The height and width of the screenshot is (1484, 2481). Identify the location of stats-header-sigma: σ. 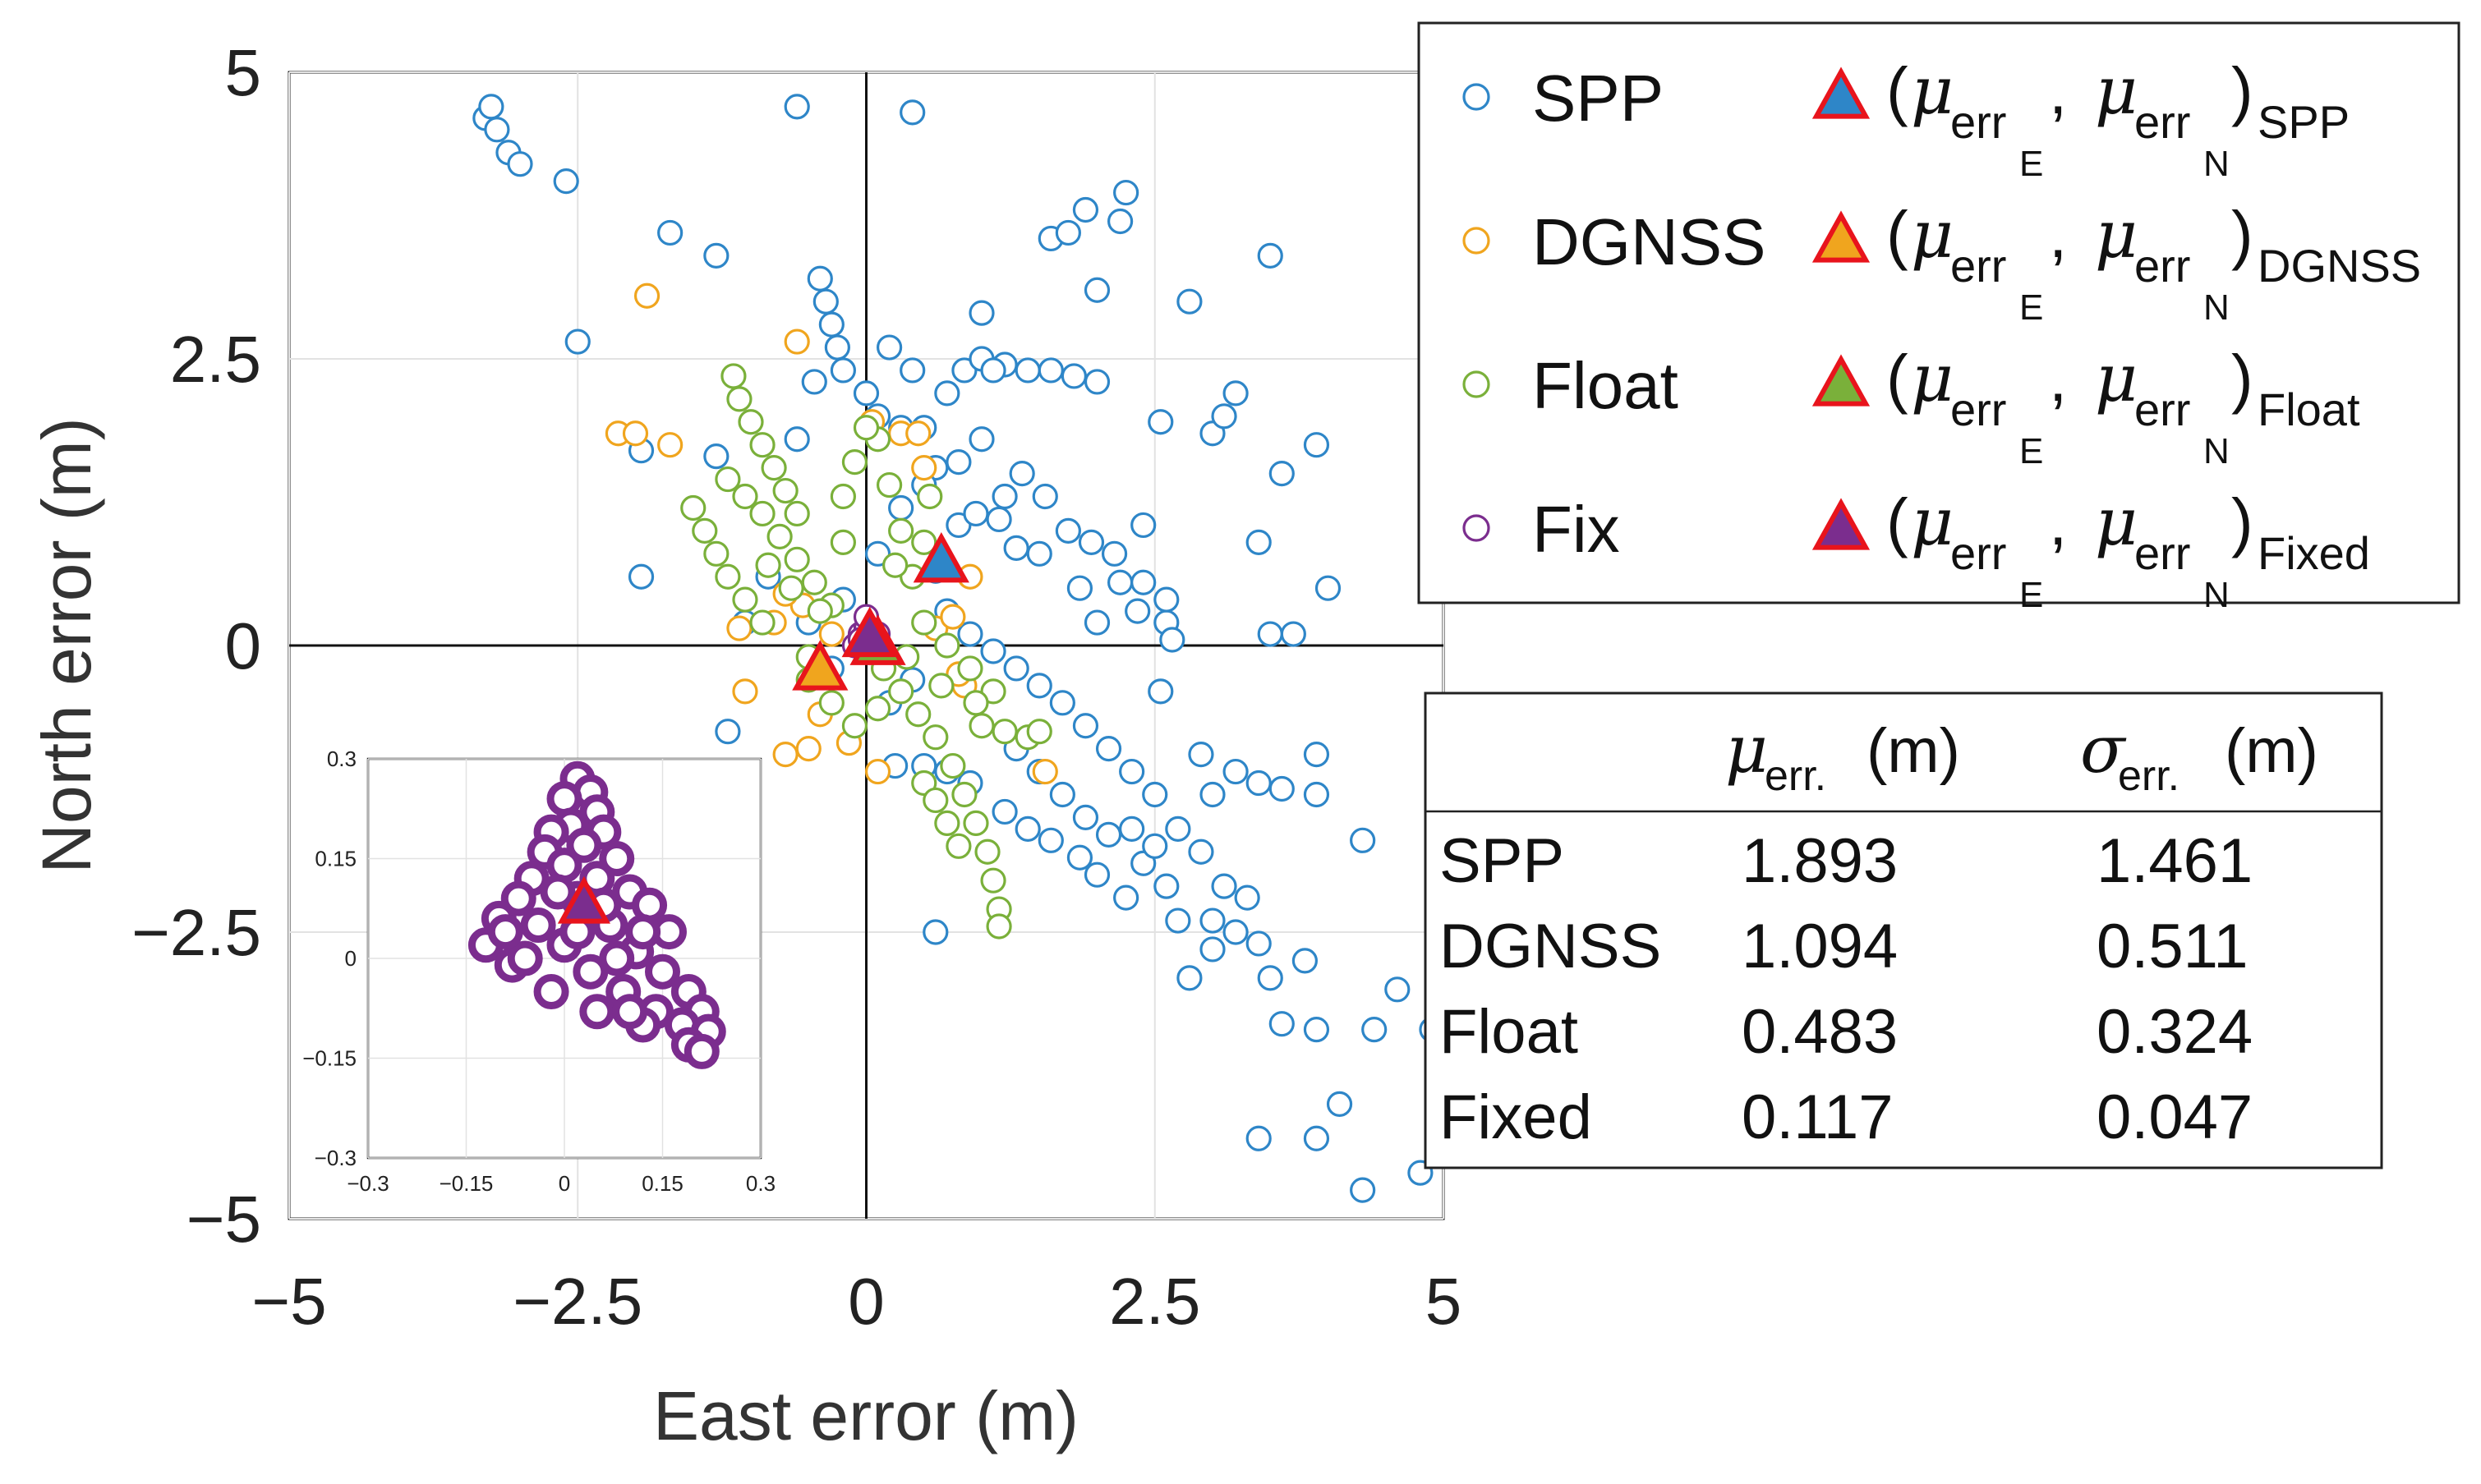
(2103, 750).